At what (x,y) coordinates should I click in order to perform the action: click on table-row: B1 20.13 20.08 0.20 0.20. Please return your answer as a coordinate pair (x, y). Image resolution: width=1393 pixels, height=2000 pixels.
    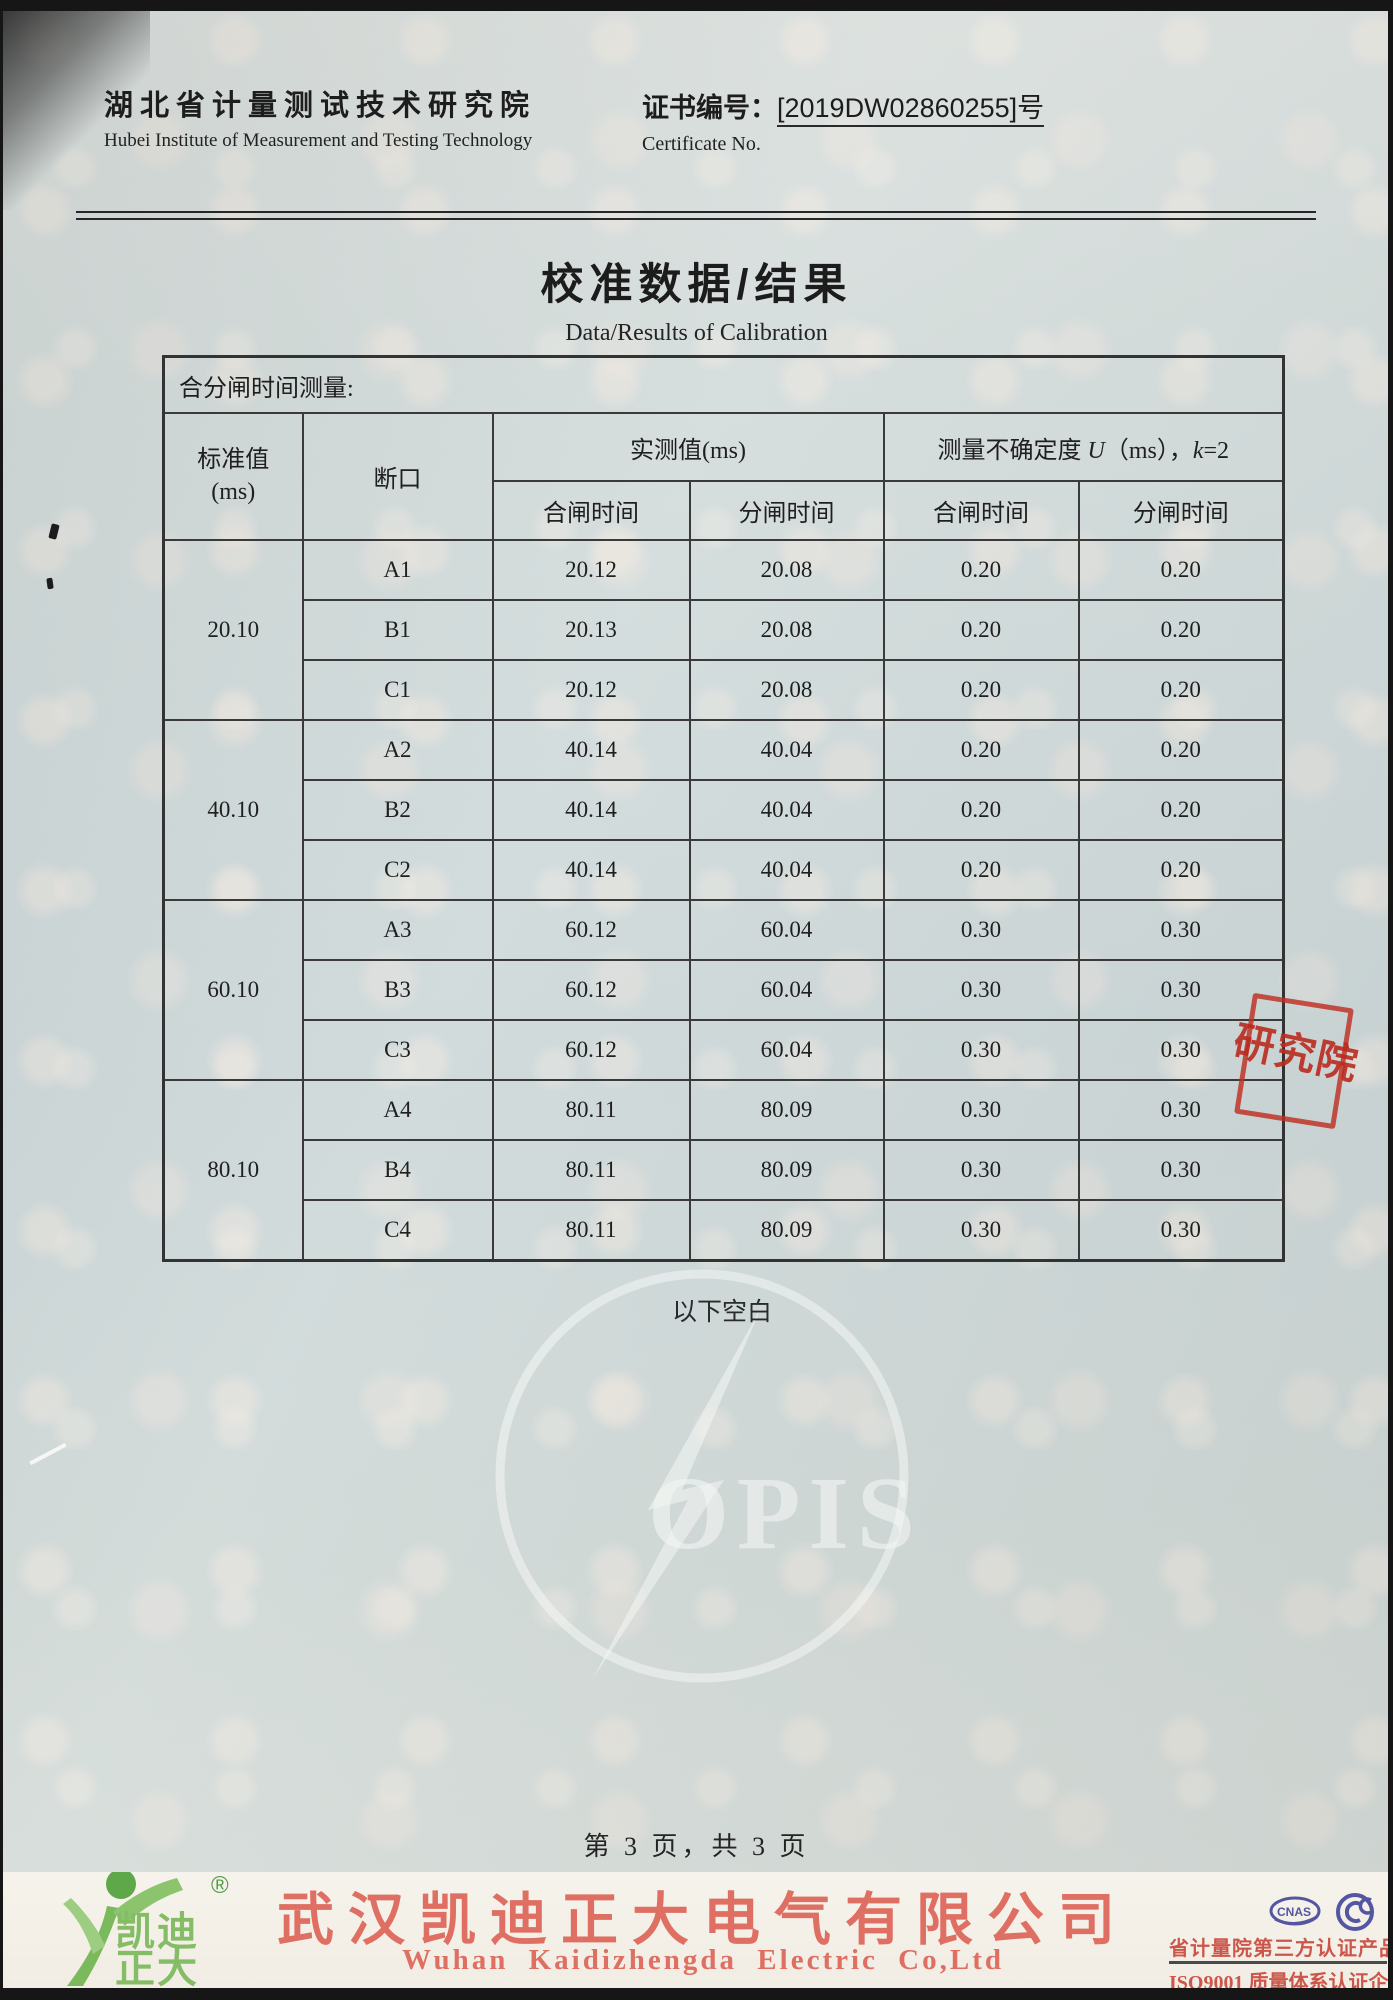
    Looking at the image, I should click on (724, 630).